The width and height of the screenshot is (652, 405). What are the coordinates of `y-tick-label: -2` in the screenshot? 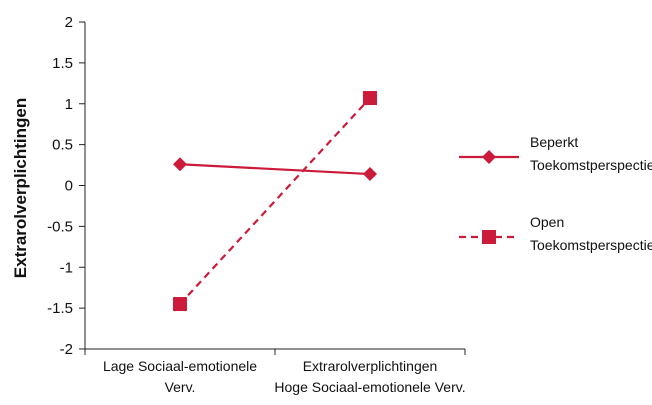 It's located at (66, 349).